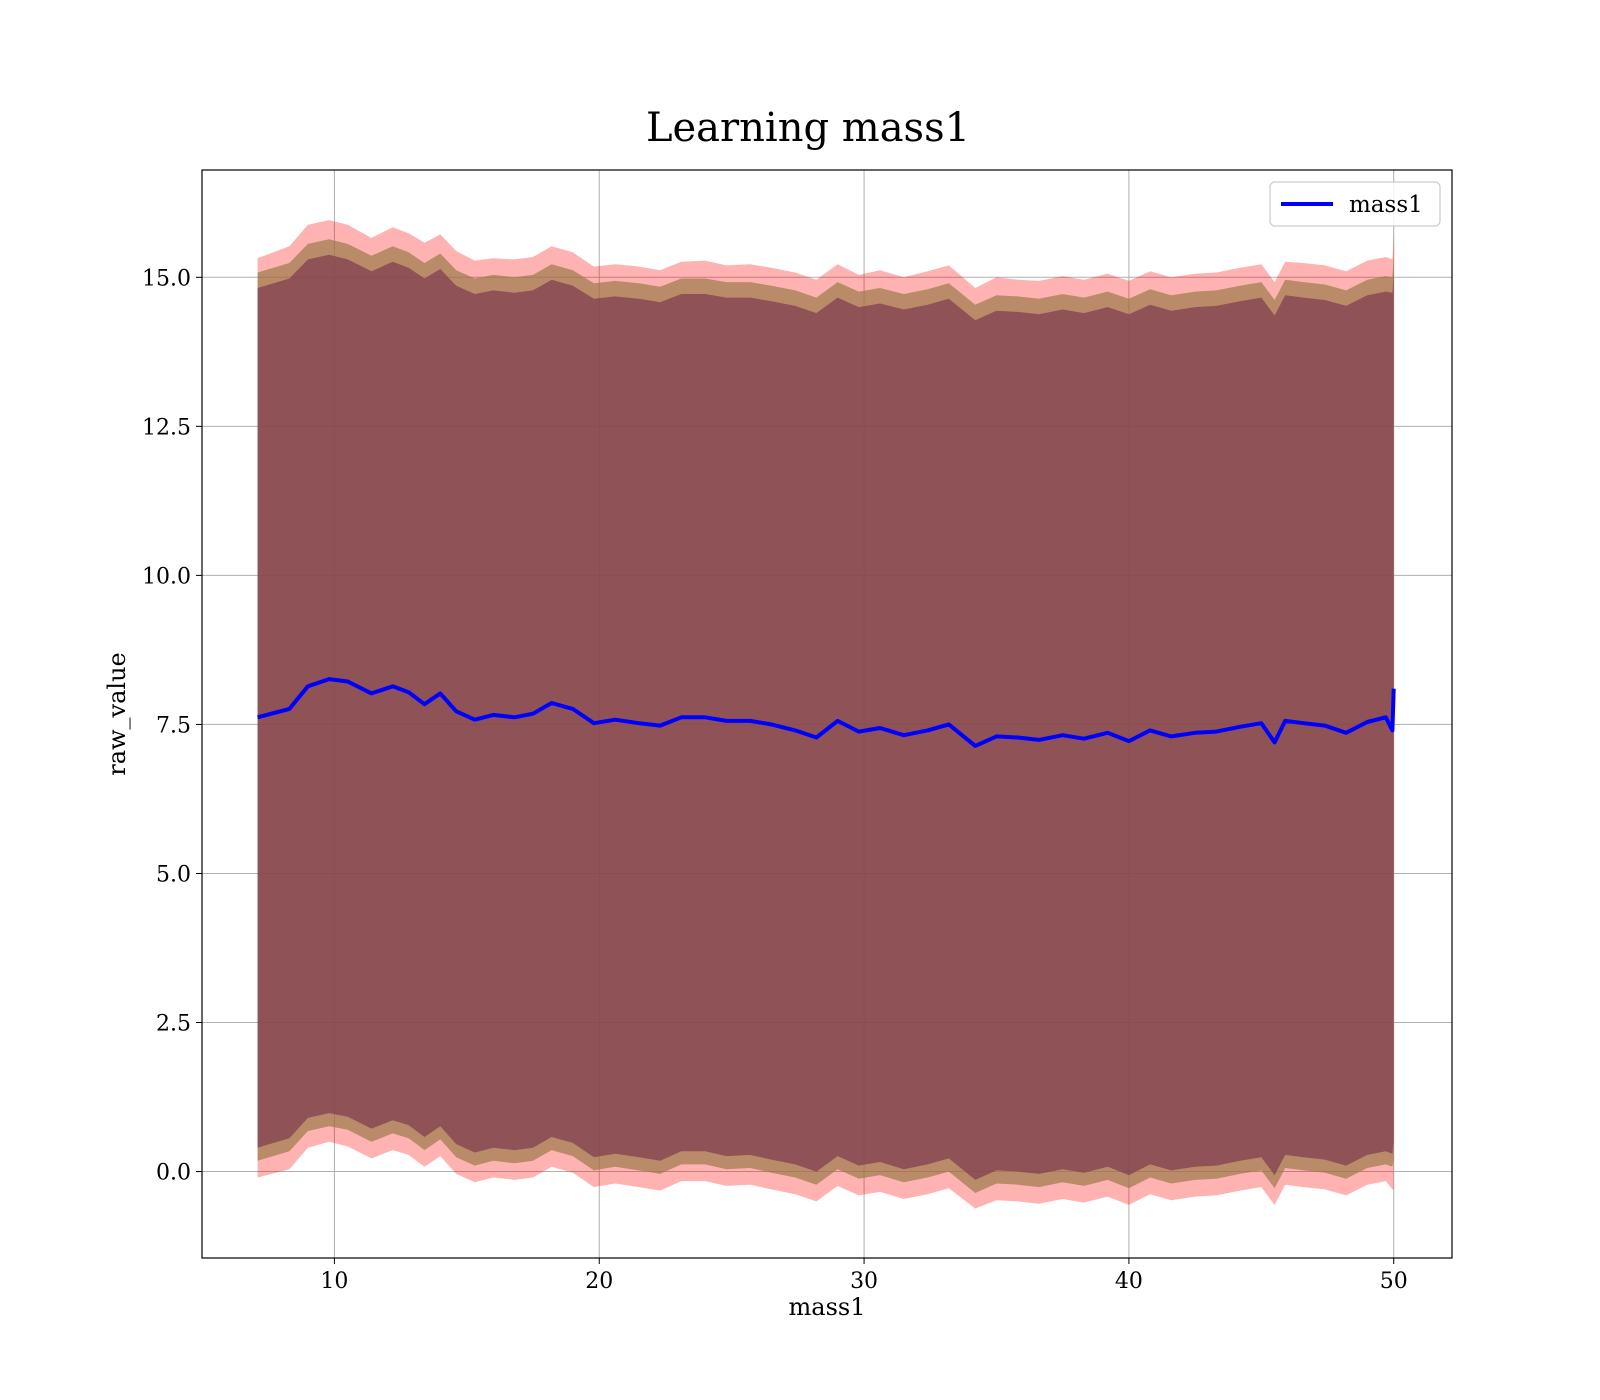 The width and height of the screenshot is (1600, 1400). I want to click on x-tick-label: 10, so click(334, 1281).